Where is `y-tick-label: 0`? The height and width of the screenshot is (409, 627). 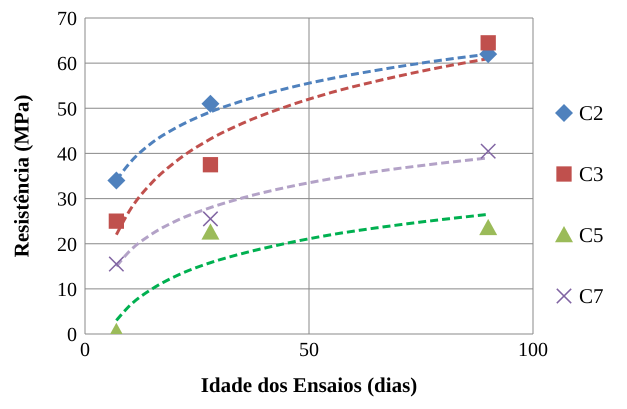 y-tick-label: 0 is located at coordinates (72, 335).